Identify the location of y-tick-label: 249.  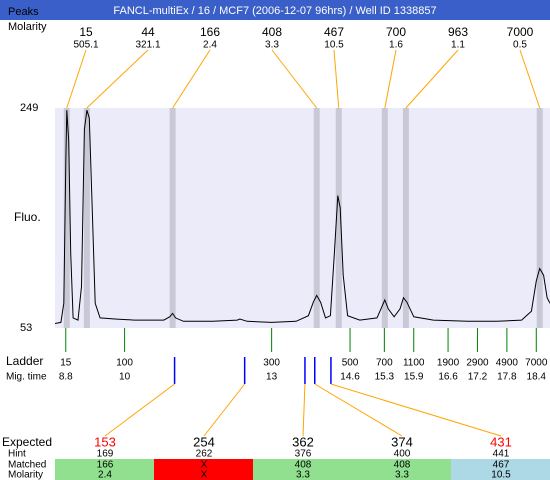
(29, 108).